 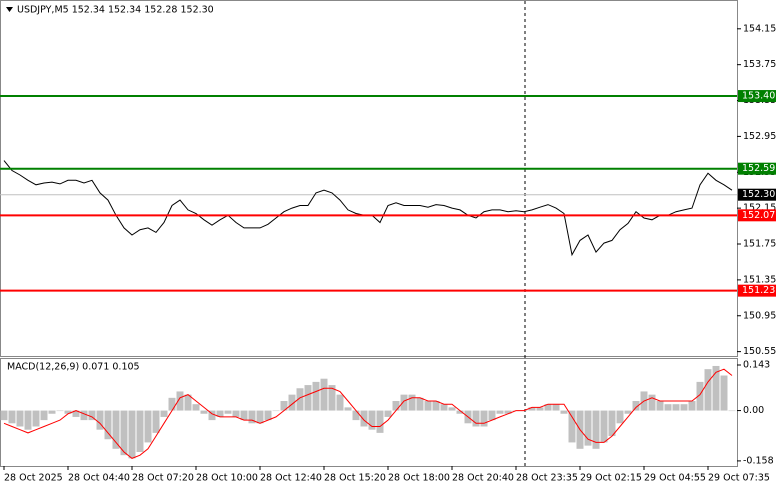 What do you see at coordinates (753, 410) in the screenshot?
I see `y-tick-label: 0.00` at bounding box center [753, 410].